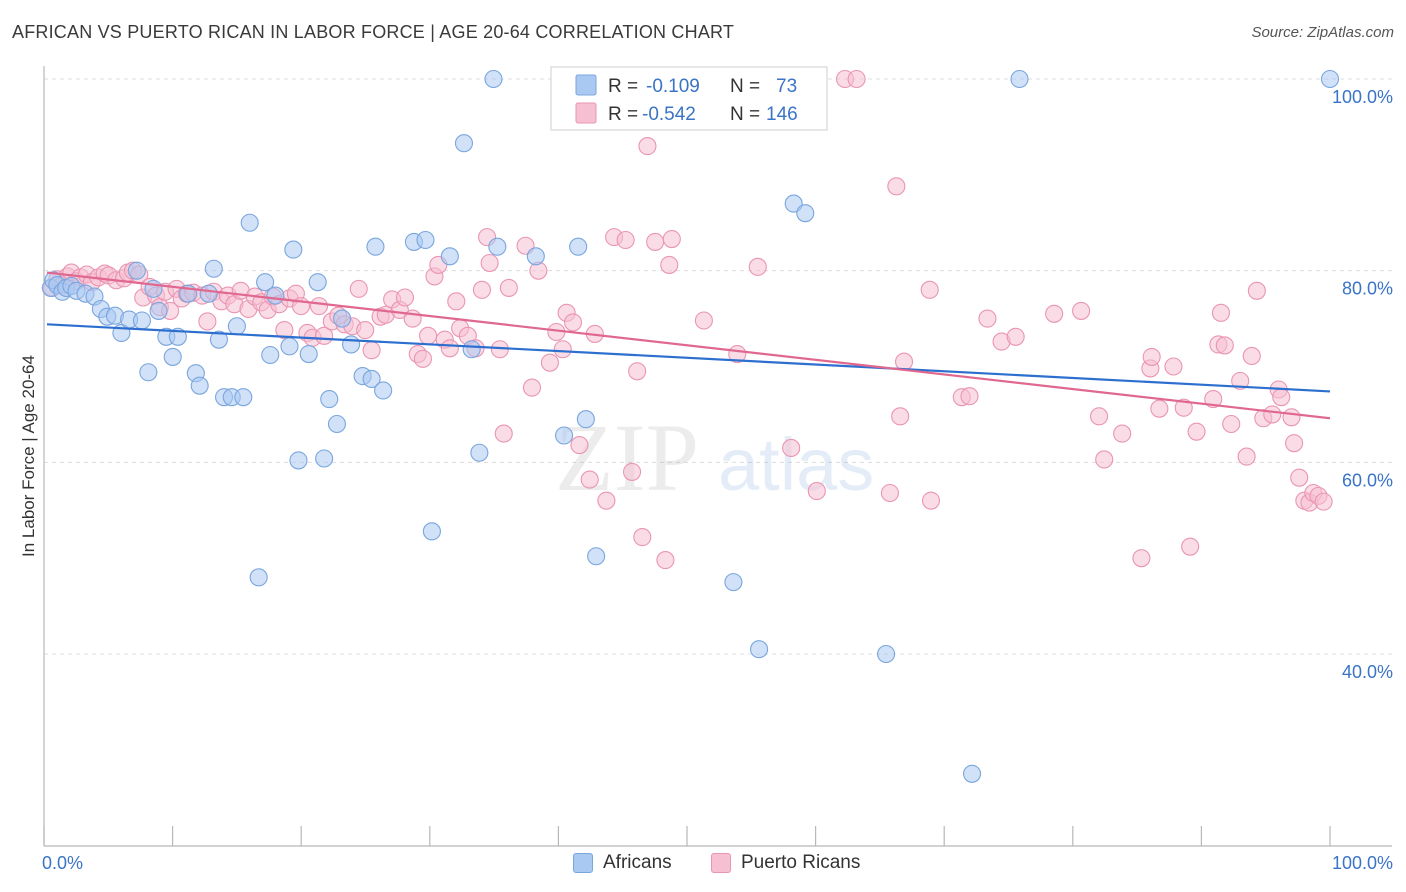 The width and height of the screenshot is (1406, 892). Describe the element at coordinates (1362, 97) in the screenshot. I see `y-tick-label: 100.0%` at that location.